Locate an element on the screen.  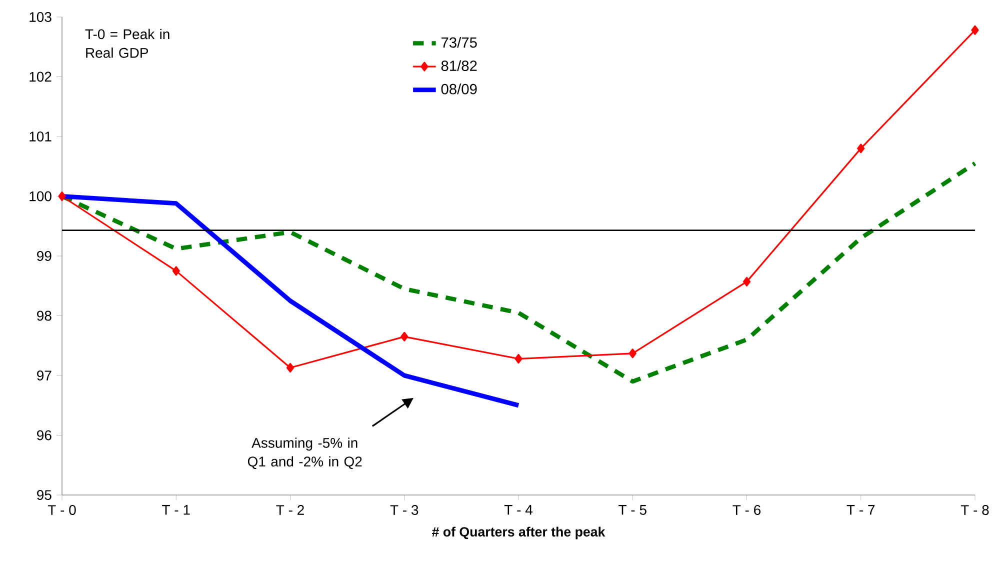
legend-label: 08/09 is located at coordinates (459, 89).